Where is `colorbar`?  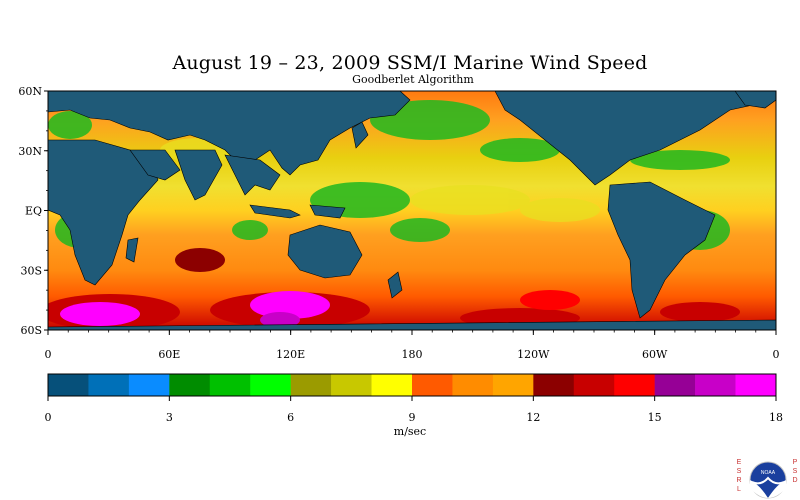
colorbar is located at coordinates (412, 385).